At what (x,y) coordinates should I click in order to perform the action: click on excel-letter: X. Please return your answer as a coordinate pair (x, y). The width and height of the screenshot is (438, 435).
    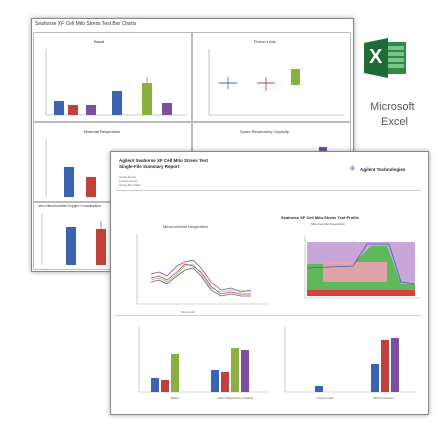
    Looking at the image, I should click on (376, 57).